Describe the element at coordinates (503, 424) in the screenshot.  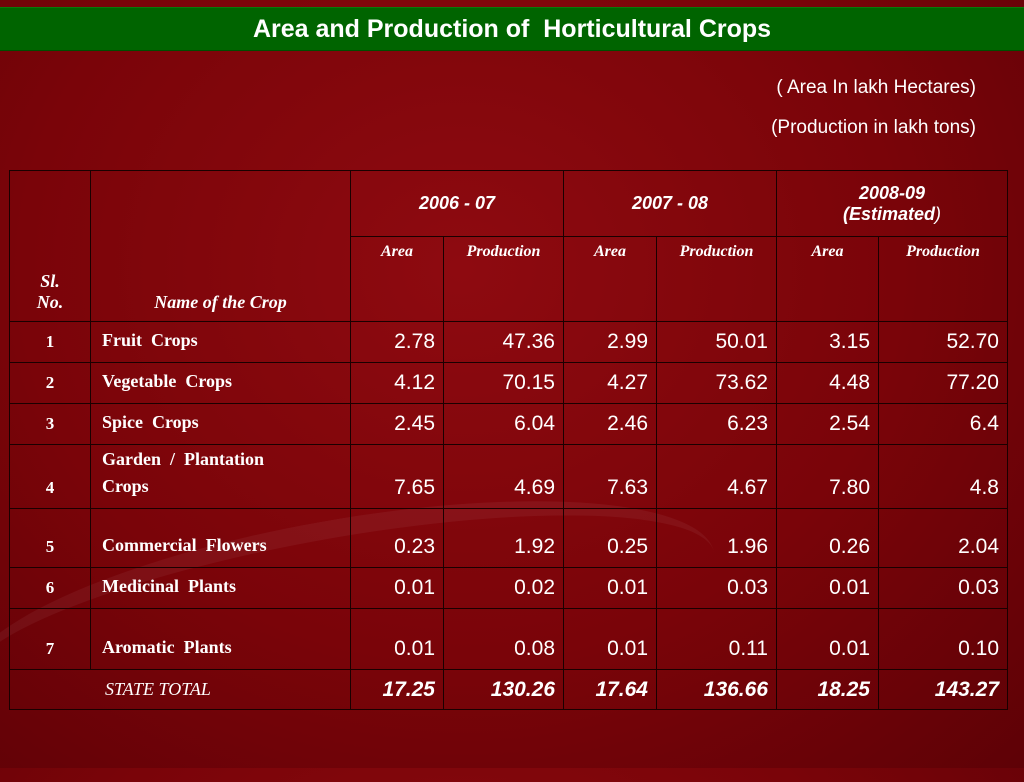
I see `cell-value: 6.04` at that location.